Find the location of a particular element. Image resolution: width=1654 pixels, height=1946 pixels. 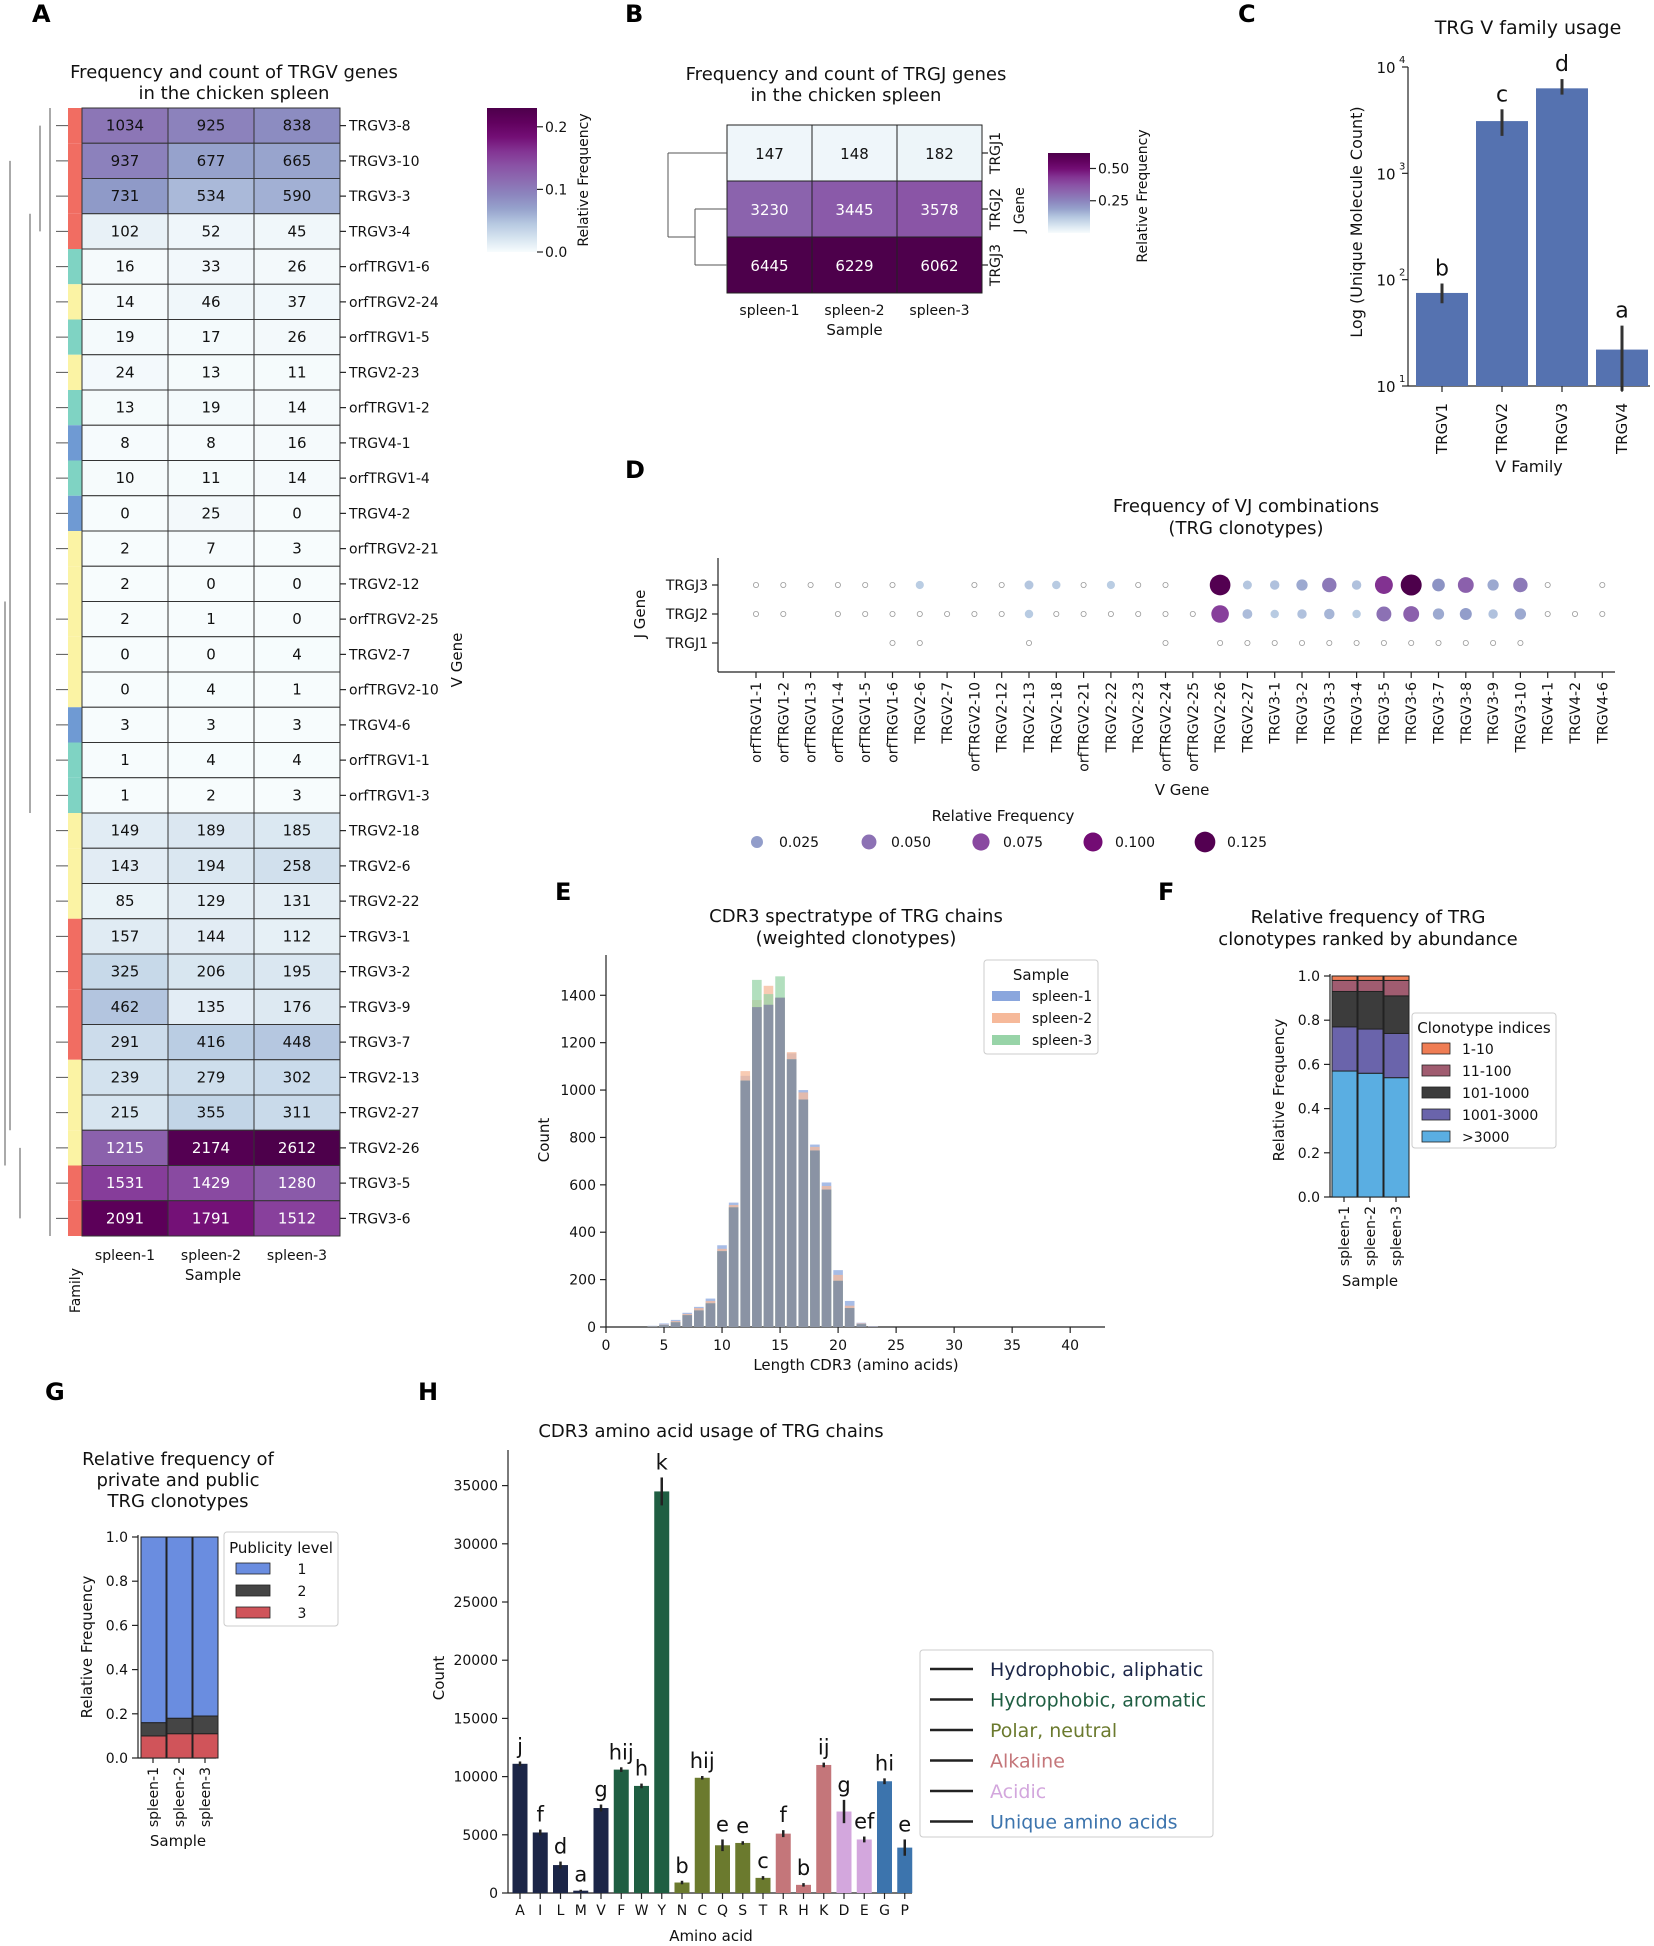

colorbar-tick-label: 0.50 is located at coordinates (1113, 169).